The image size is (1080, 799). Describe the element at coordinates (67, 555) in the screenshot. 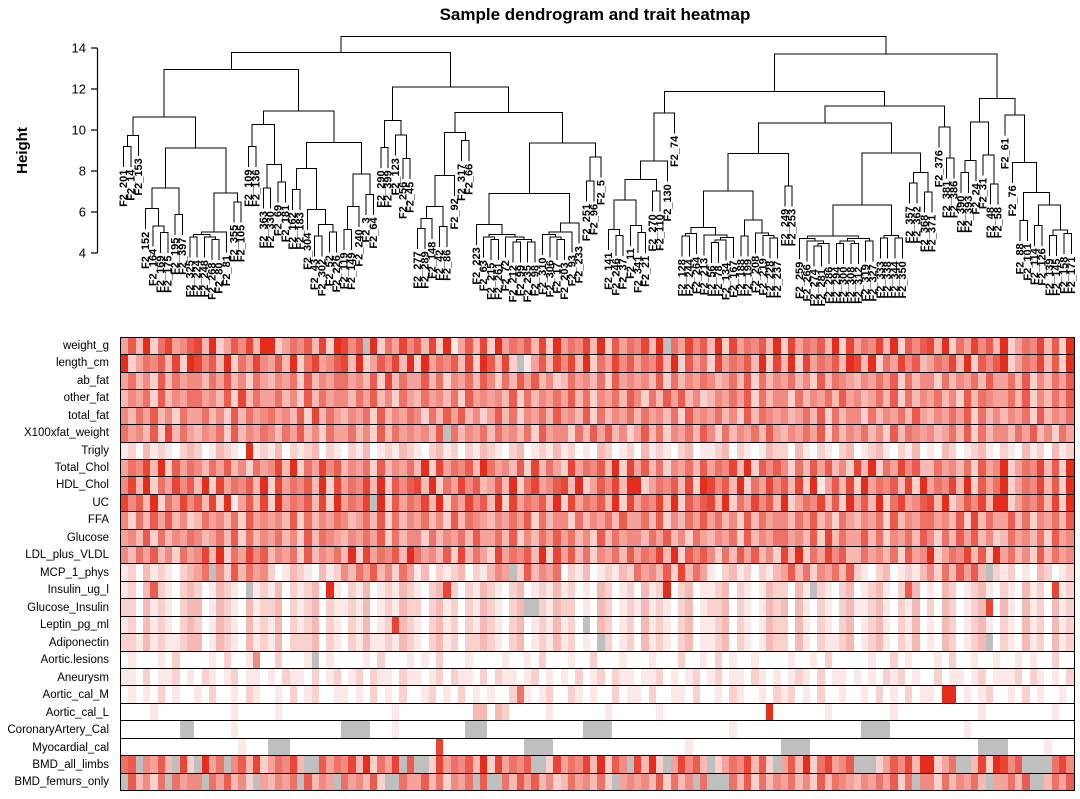

I see `row-label-LDL_plus_VLDL: LDL_plus_VLDL` at that location.